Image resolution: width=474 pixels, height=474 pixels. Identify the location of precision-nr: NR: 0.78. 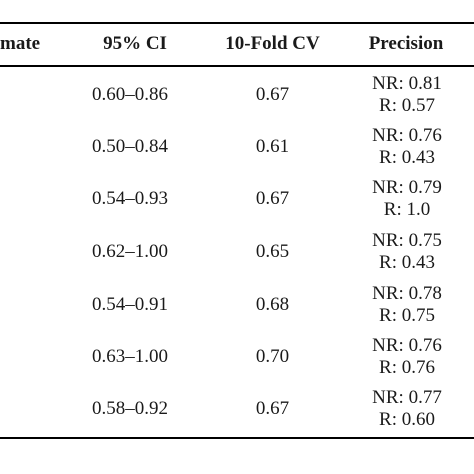
(407, 293).